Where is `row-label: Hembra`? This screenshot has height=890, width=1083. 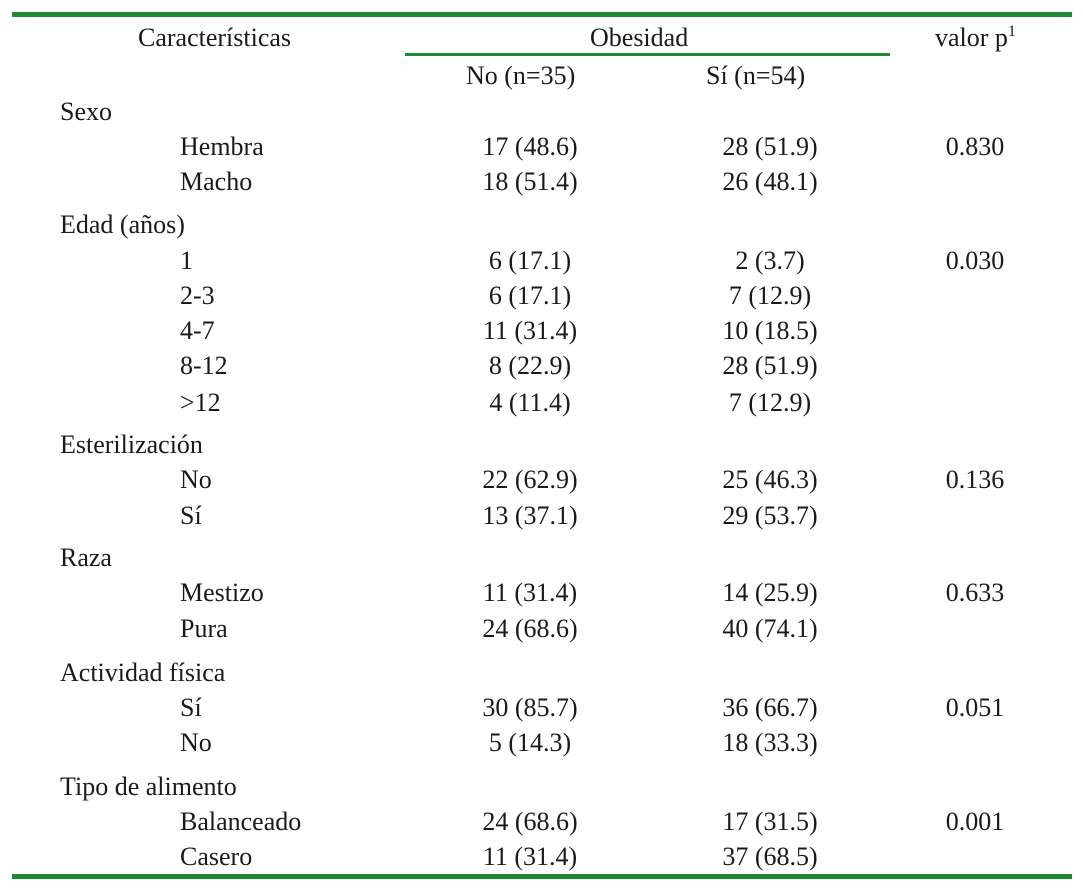
row-label: Hembra is located at coordinates (222, 146).